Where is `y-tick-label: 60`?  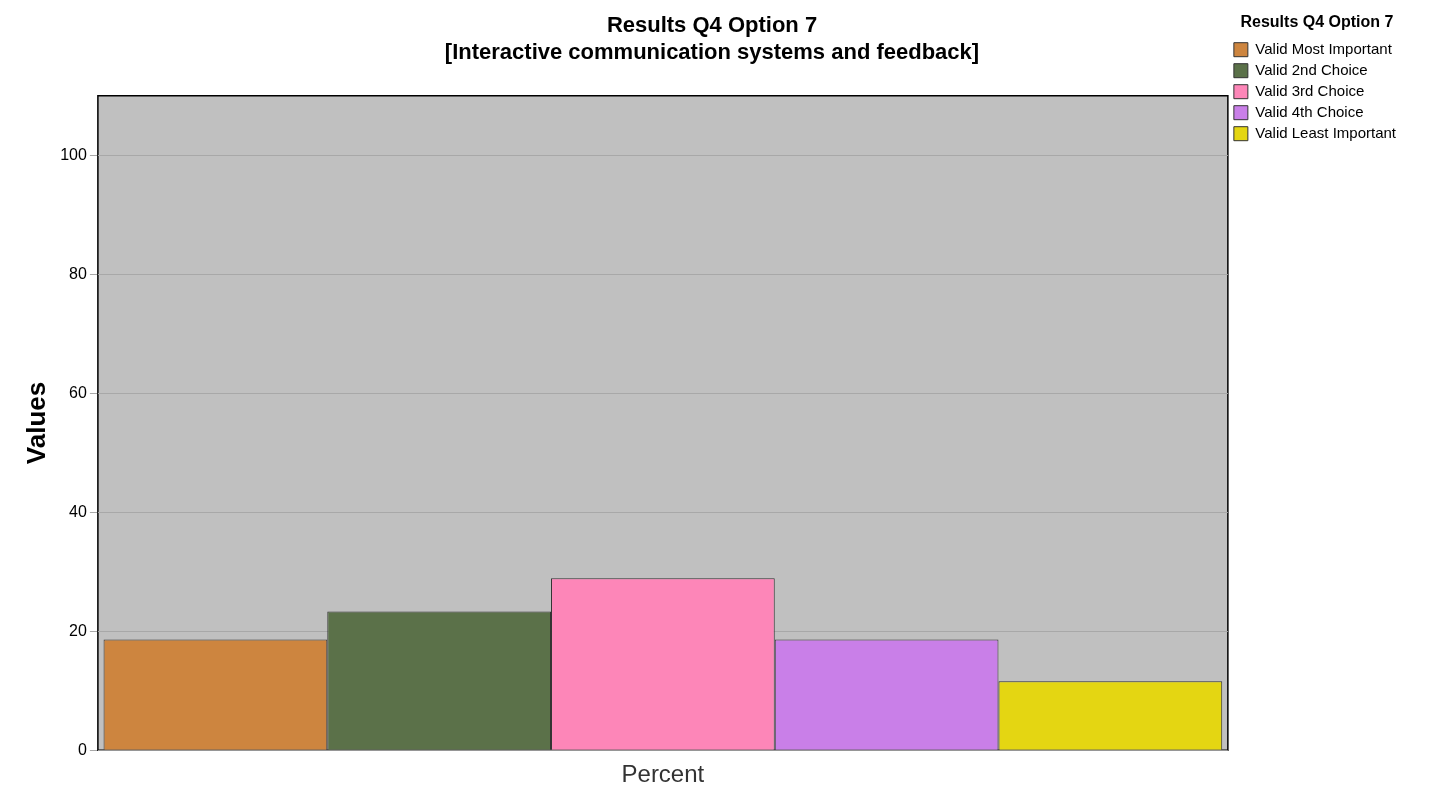
y-tick-label: 60 is located at coordinates (78, 392).